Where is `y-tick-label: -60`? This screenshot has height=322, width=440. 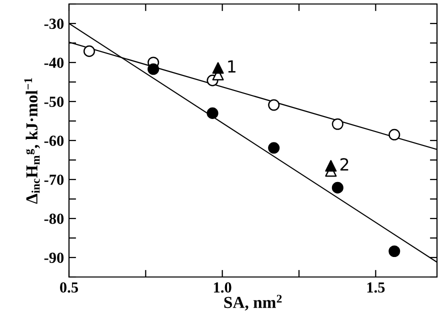 y-tick-label: -60 is located at coordinates (54, 141).